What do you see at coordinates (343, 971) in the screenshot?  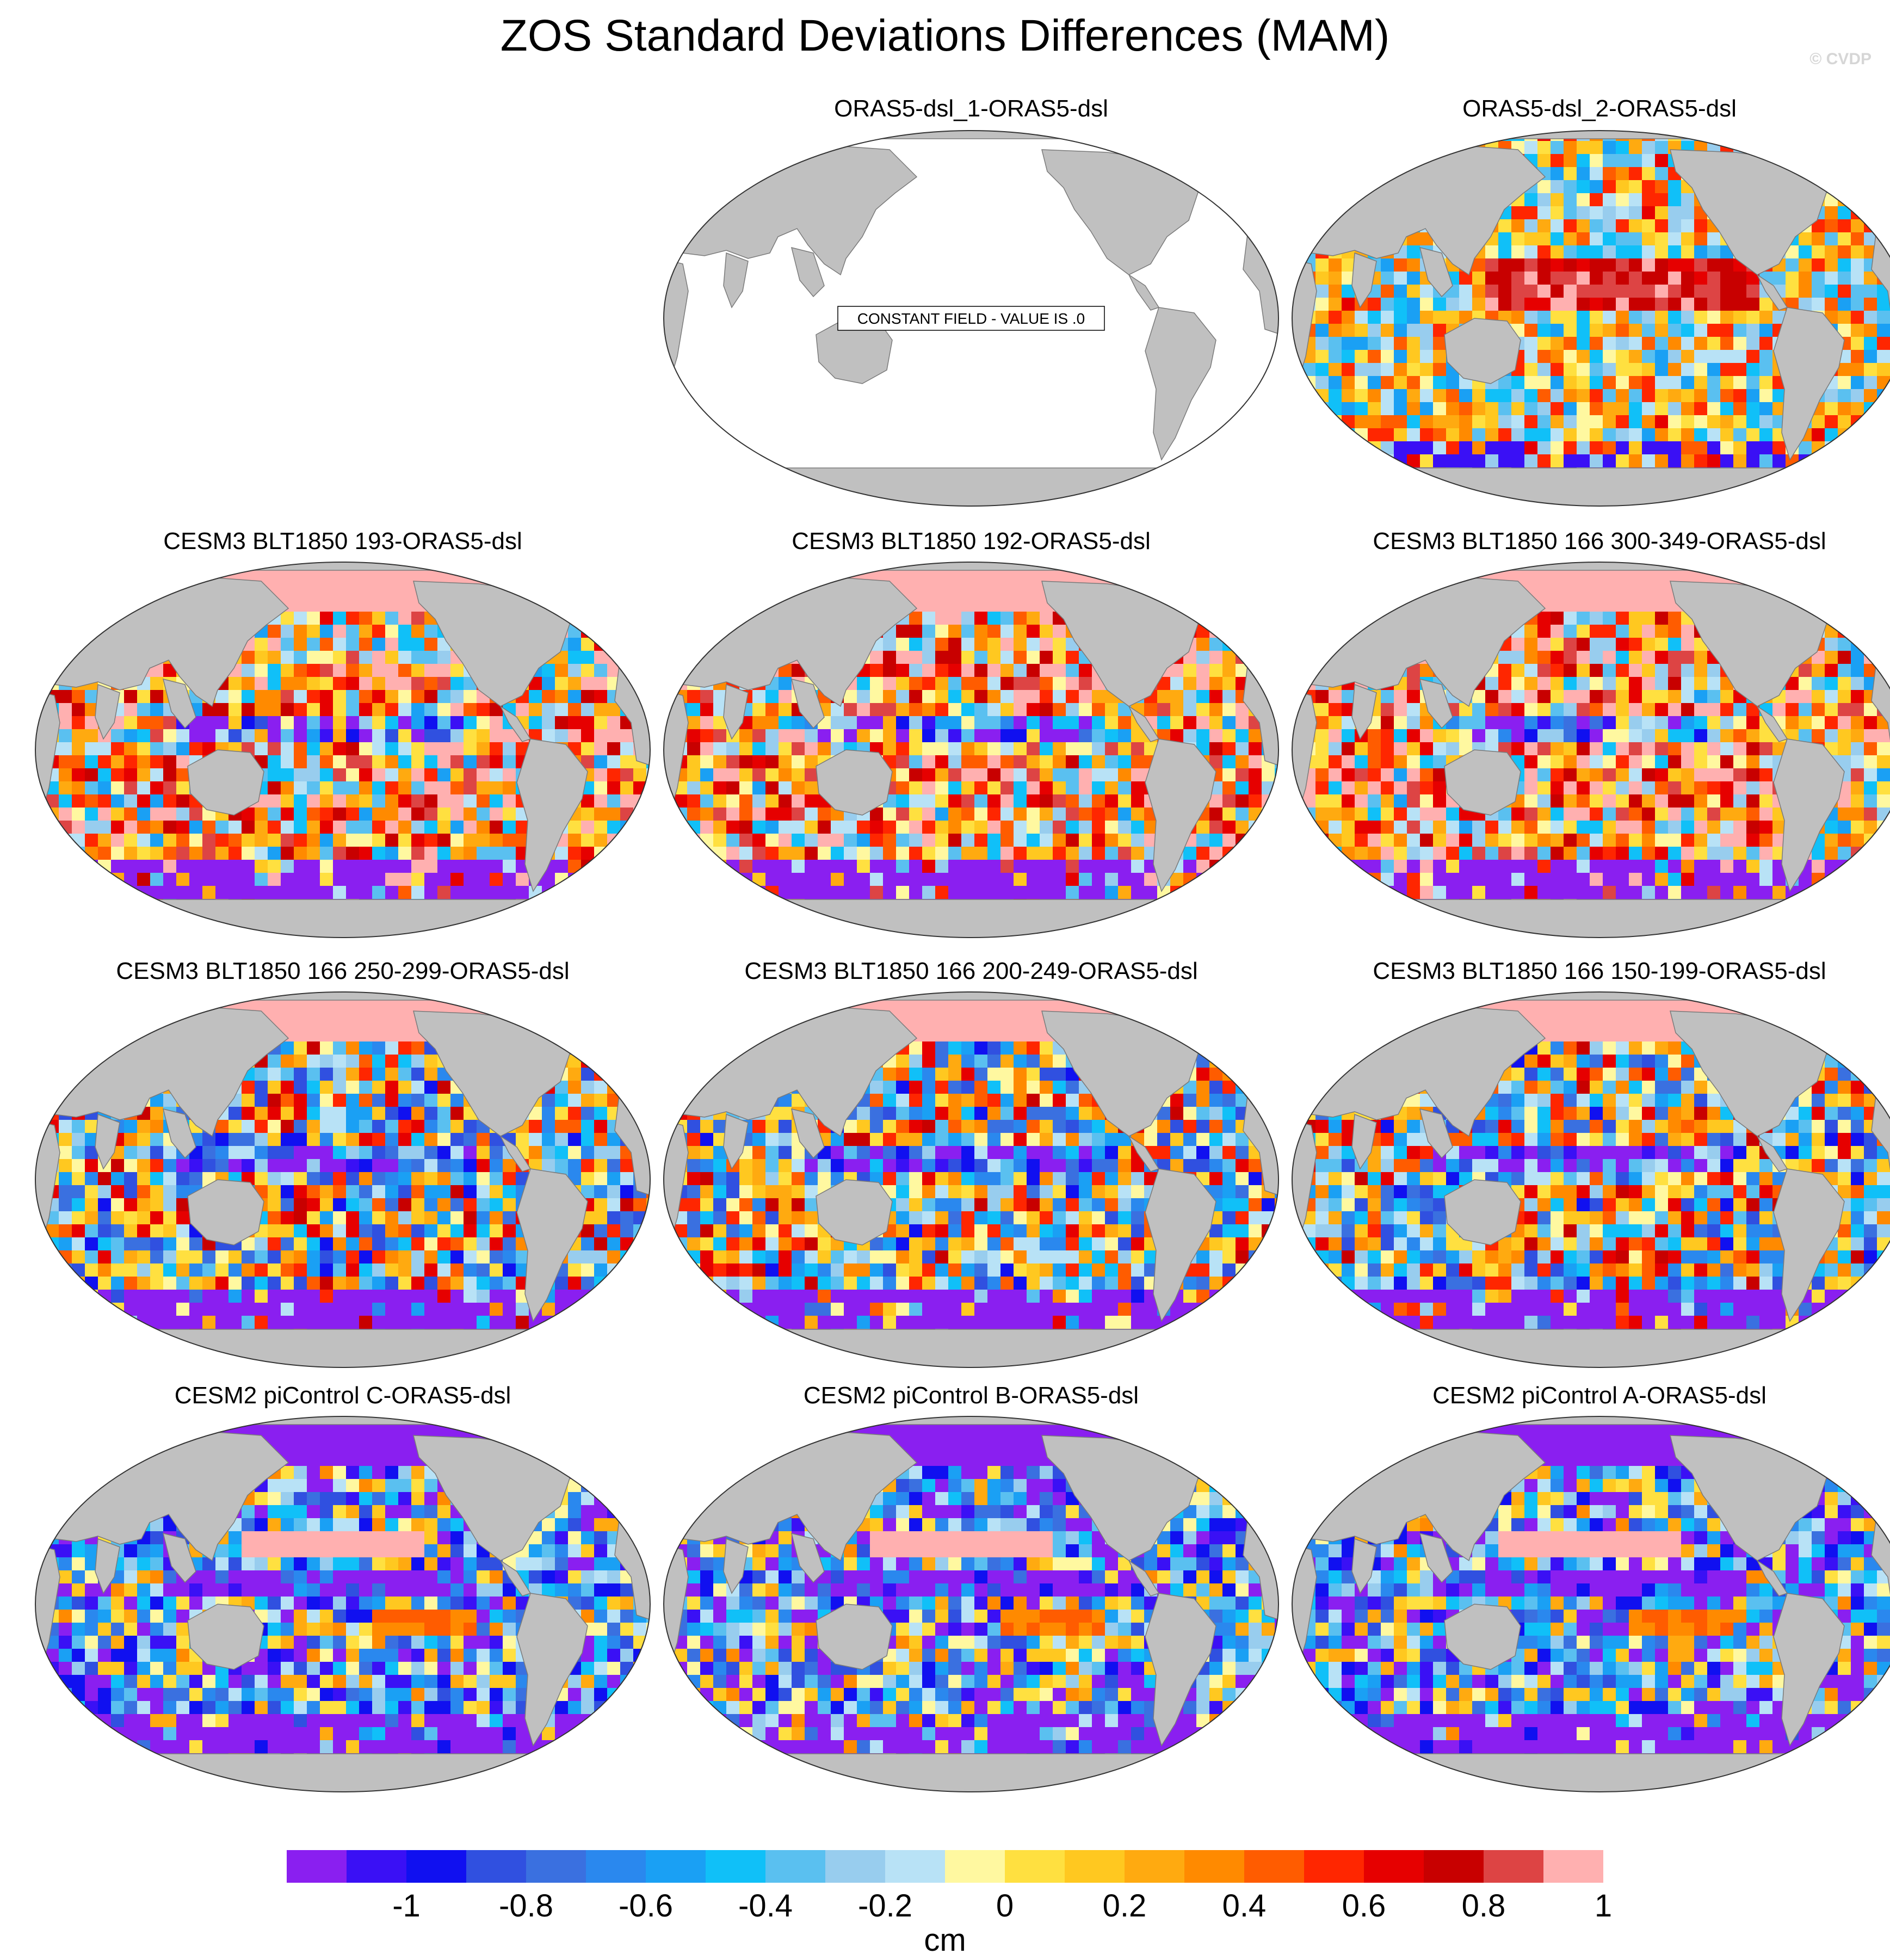 I see `panel-title: CESM3 BLT1850 166 250-299-ORAS5-dsl` at bounding box center [343, 971].